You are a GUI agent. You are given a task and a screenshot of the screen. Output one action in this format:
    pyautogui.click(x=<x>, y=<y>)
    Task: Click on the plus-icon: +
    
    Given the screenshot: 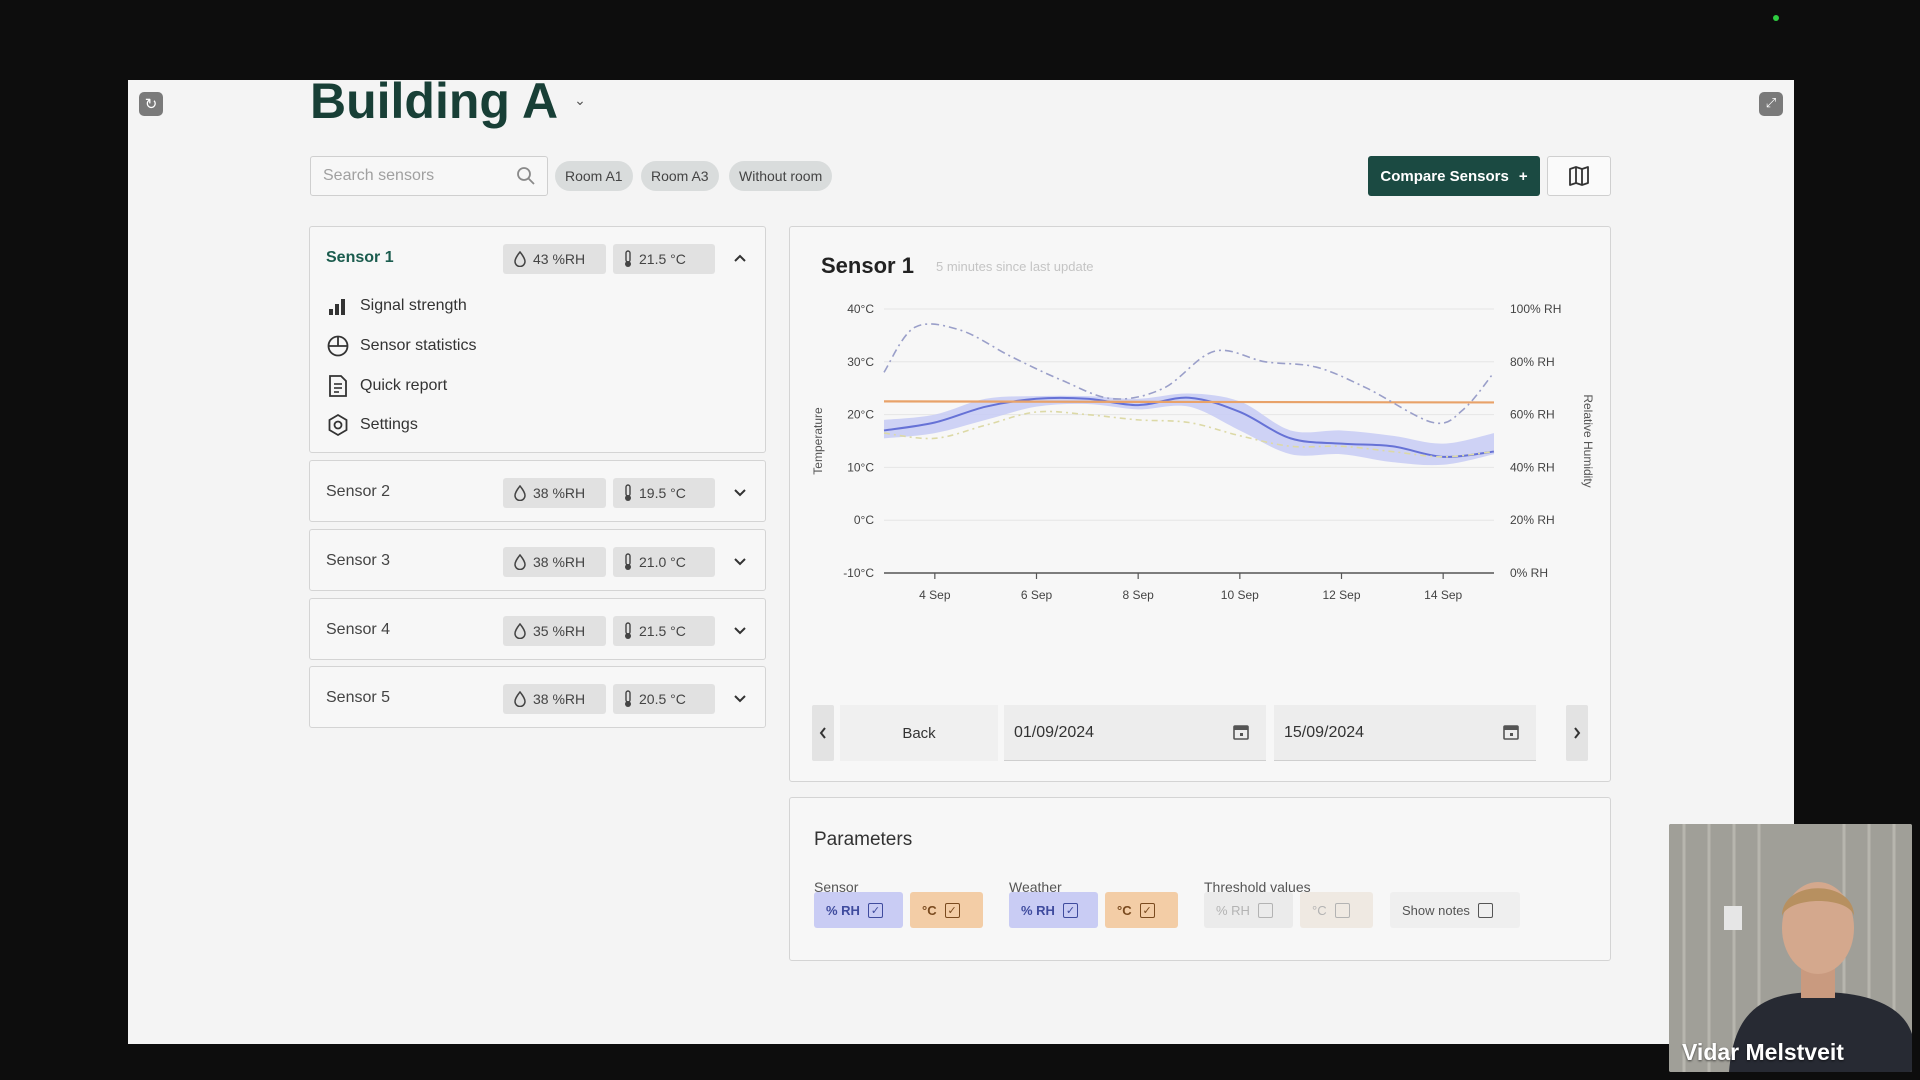 What is the action you would take?
    pyautogui.click(x=1523, y=176)
    